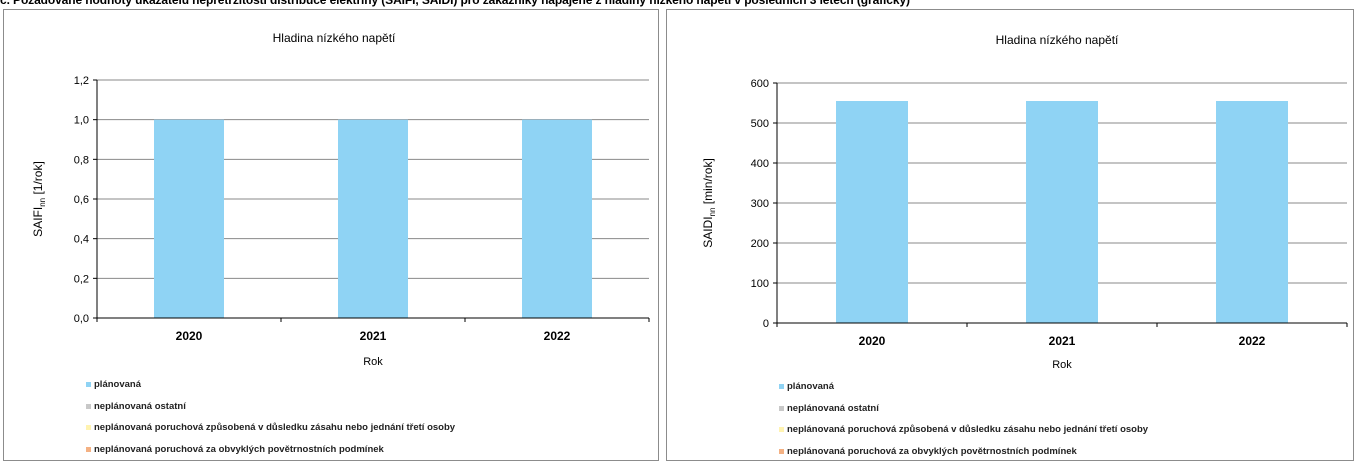 This screenshot has height=463, width=1357. I want to click on y-tick-label: 200, so click(760, 244).